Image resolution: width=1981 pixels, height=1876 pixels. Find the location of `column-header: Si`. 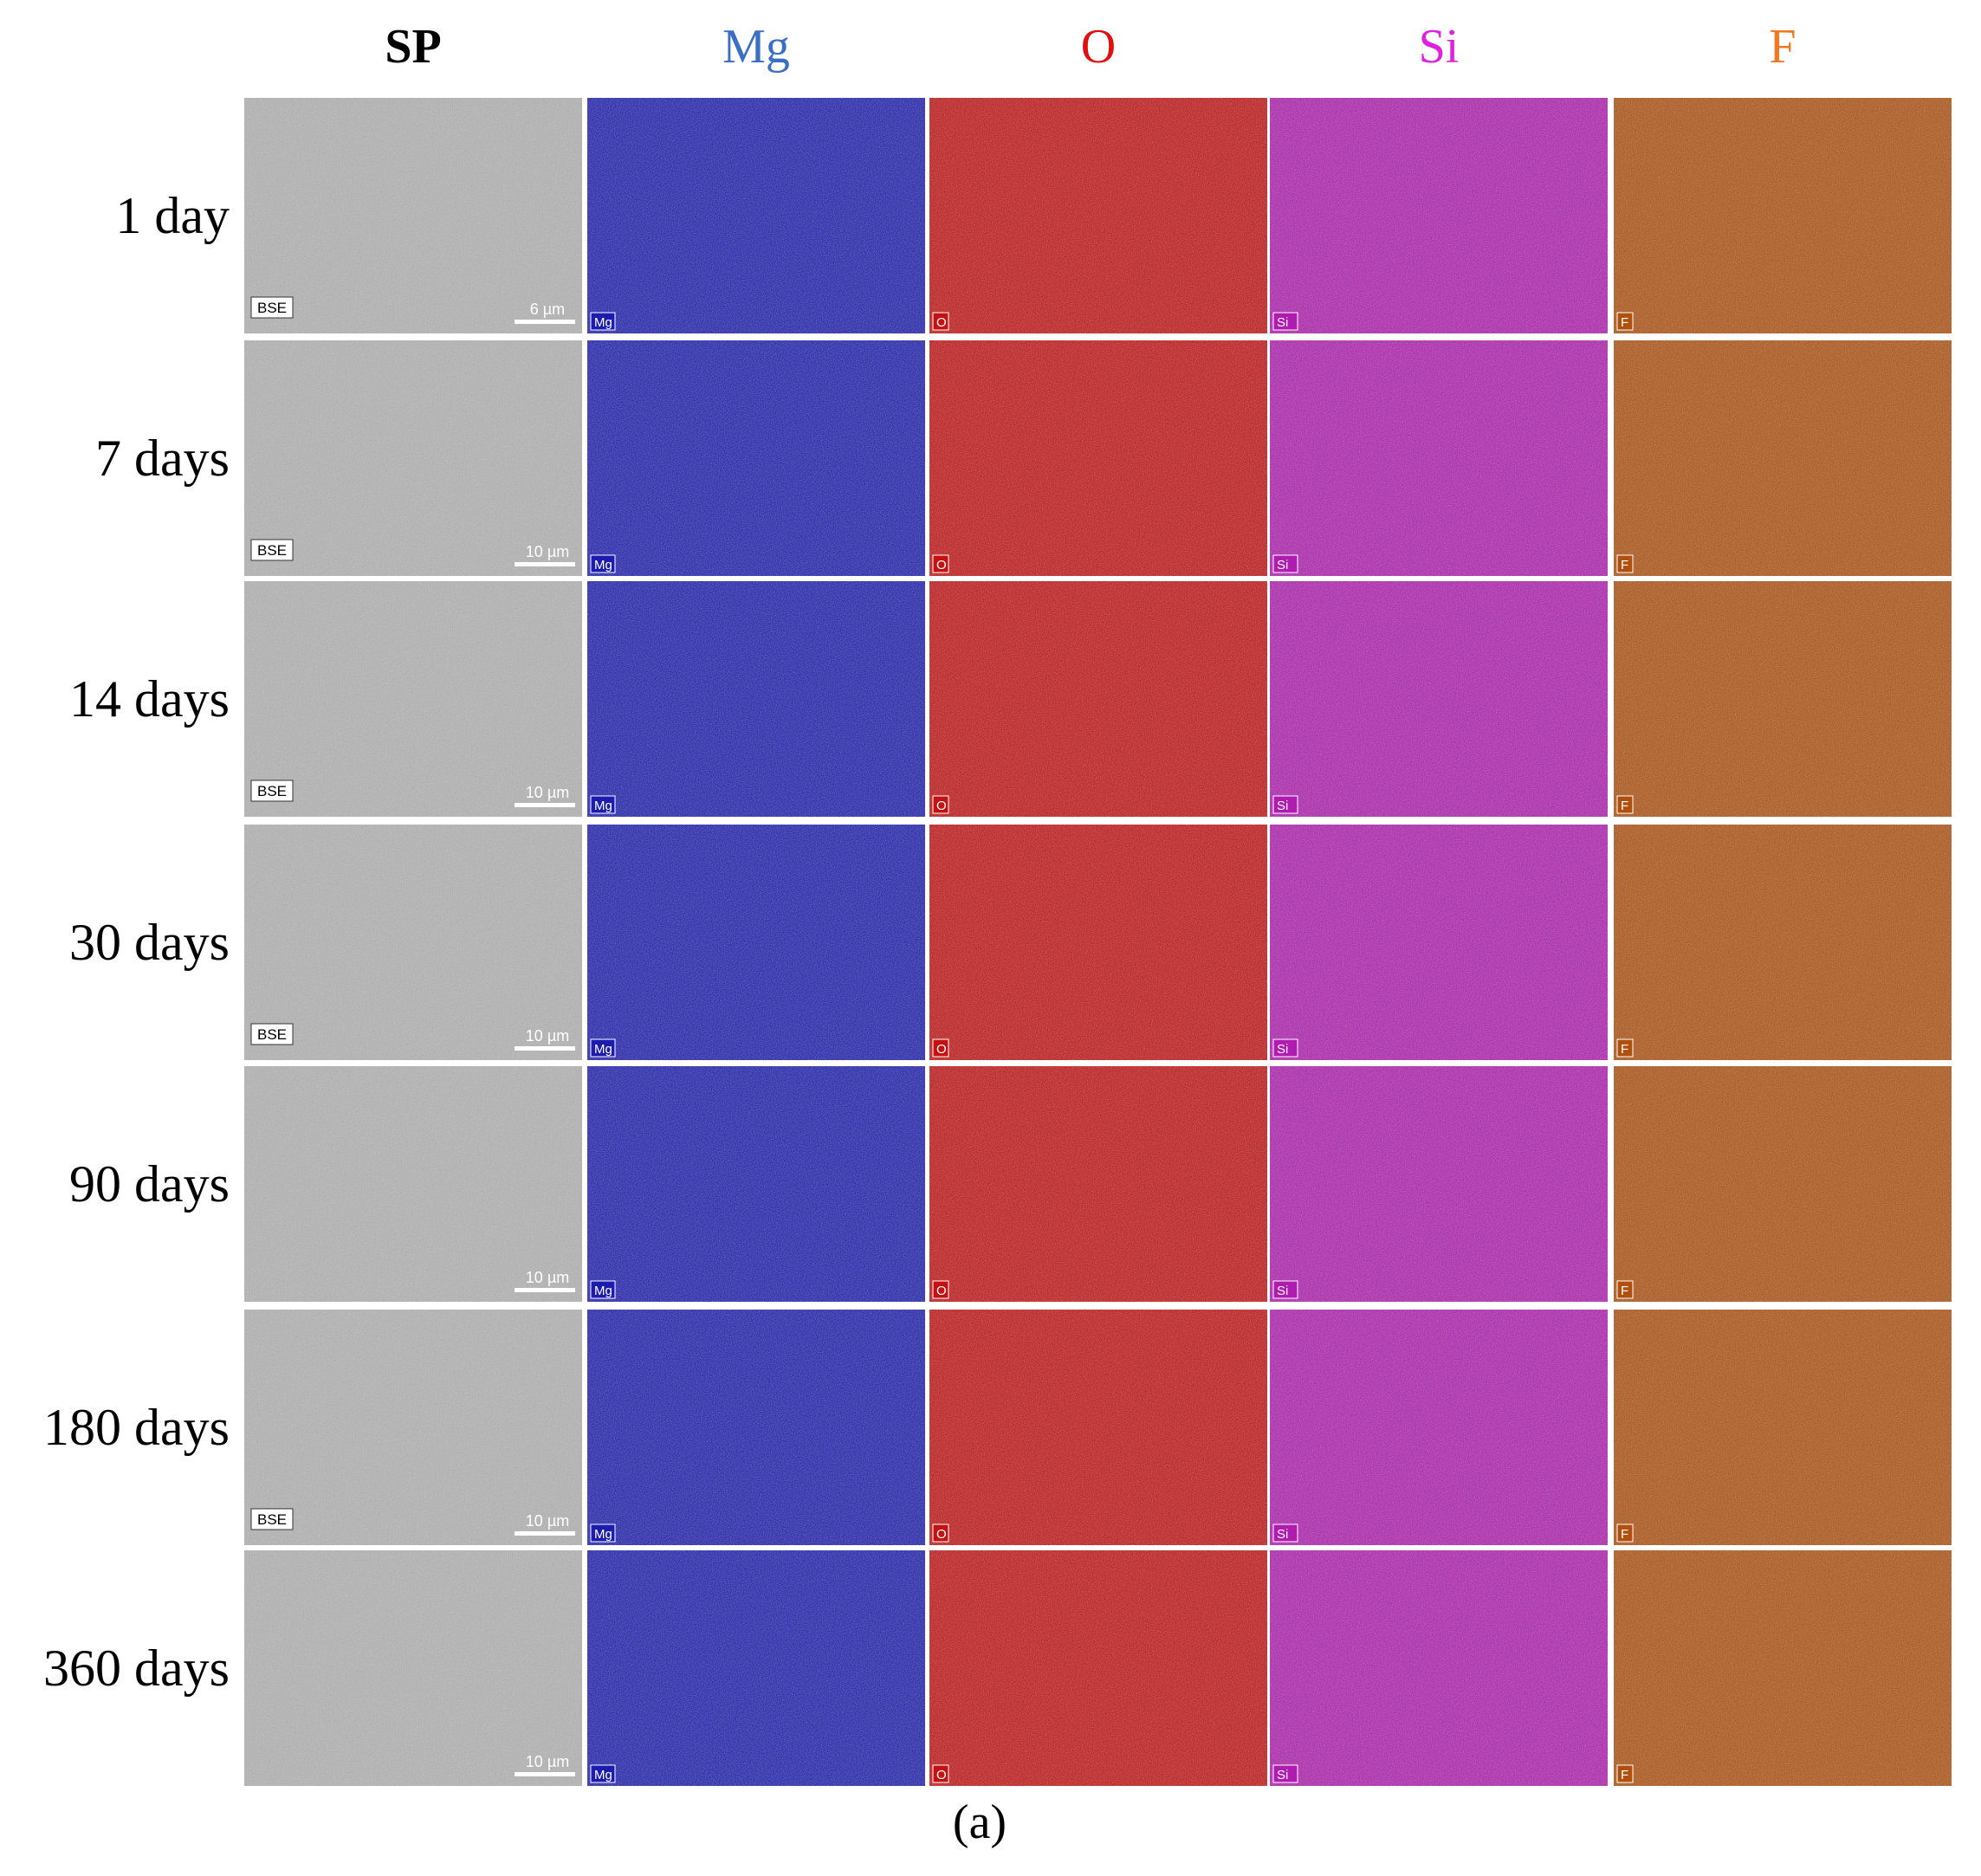

column-header: Si is located at coordinates (1439, 47).